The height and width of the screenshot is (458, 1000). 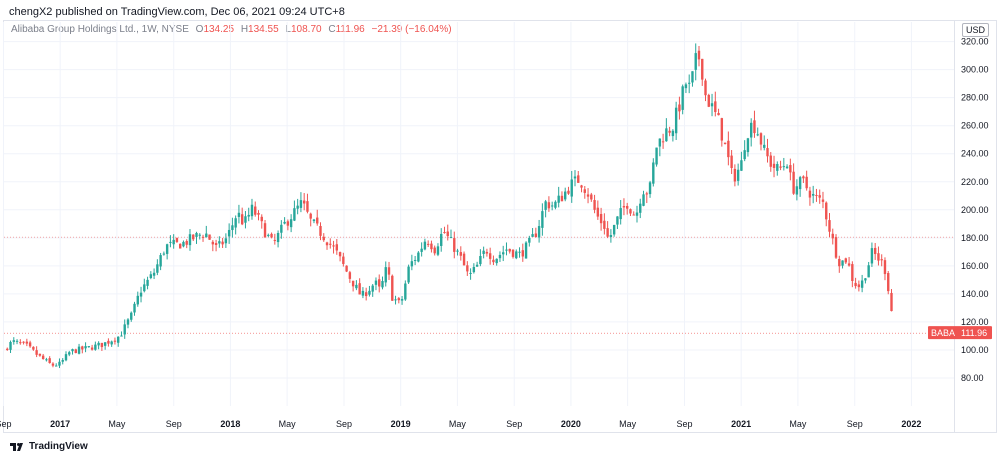 I want to click on open-value: 134.25, so click(x=219, y=29).